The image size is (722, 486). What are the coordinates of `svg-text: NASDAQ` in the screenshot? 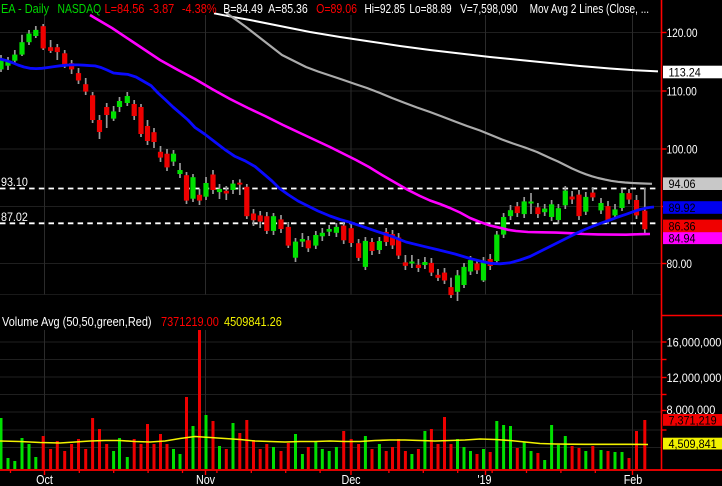 It's located at (80, 9).